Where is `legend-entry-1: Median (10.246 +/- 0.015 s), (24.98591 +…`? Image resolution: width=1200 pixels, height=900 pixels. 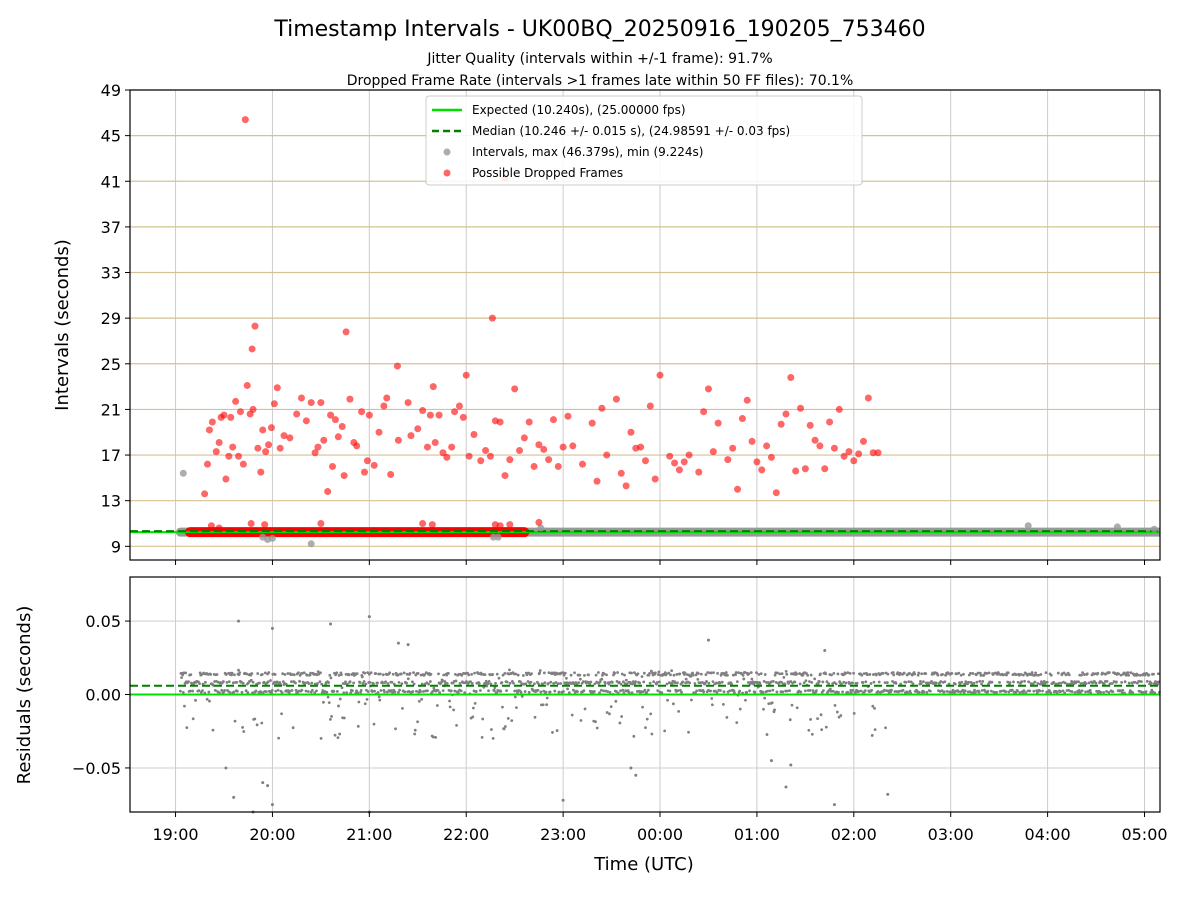
legend-entry-1: Median (10.246 +/- 0.015 s), (24.98591 +… is located at coordinates (631, 131).